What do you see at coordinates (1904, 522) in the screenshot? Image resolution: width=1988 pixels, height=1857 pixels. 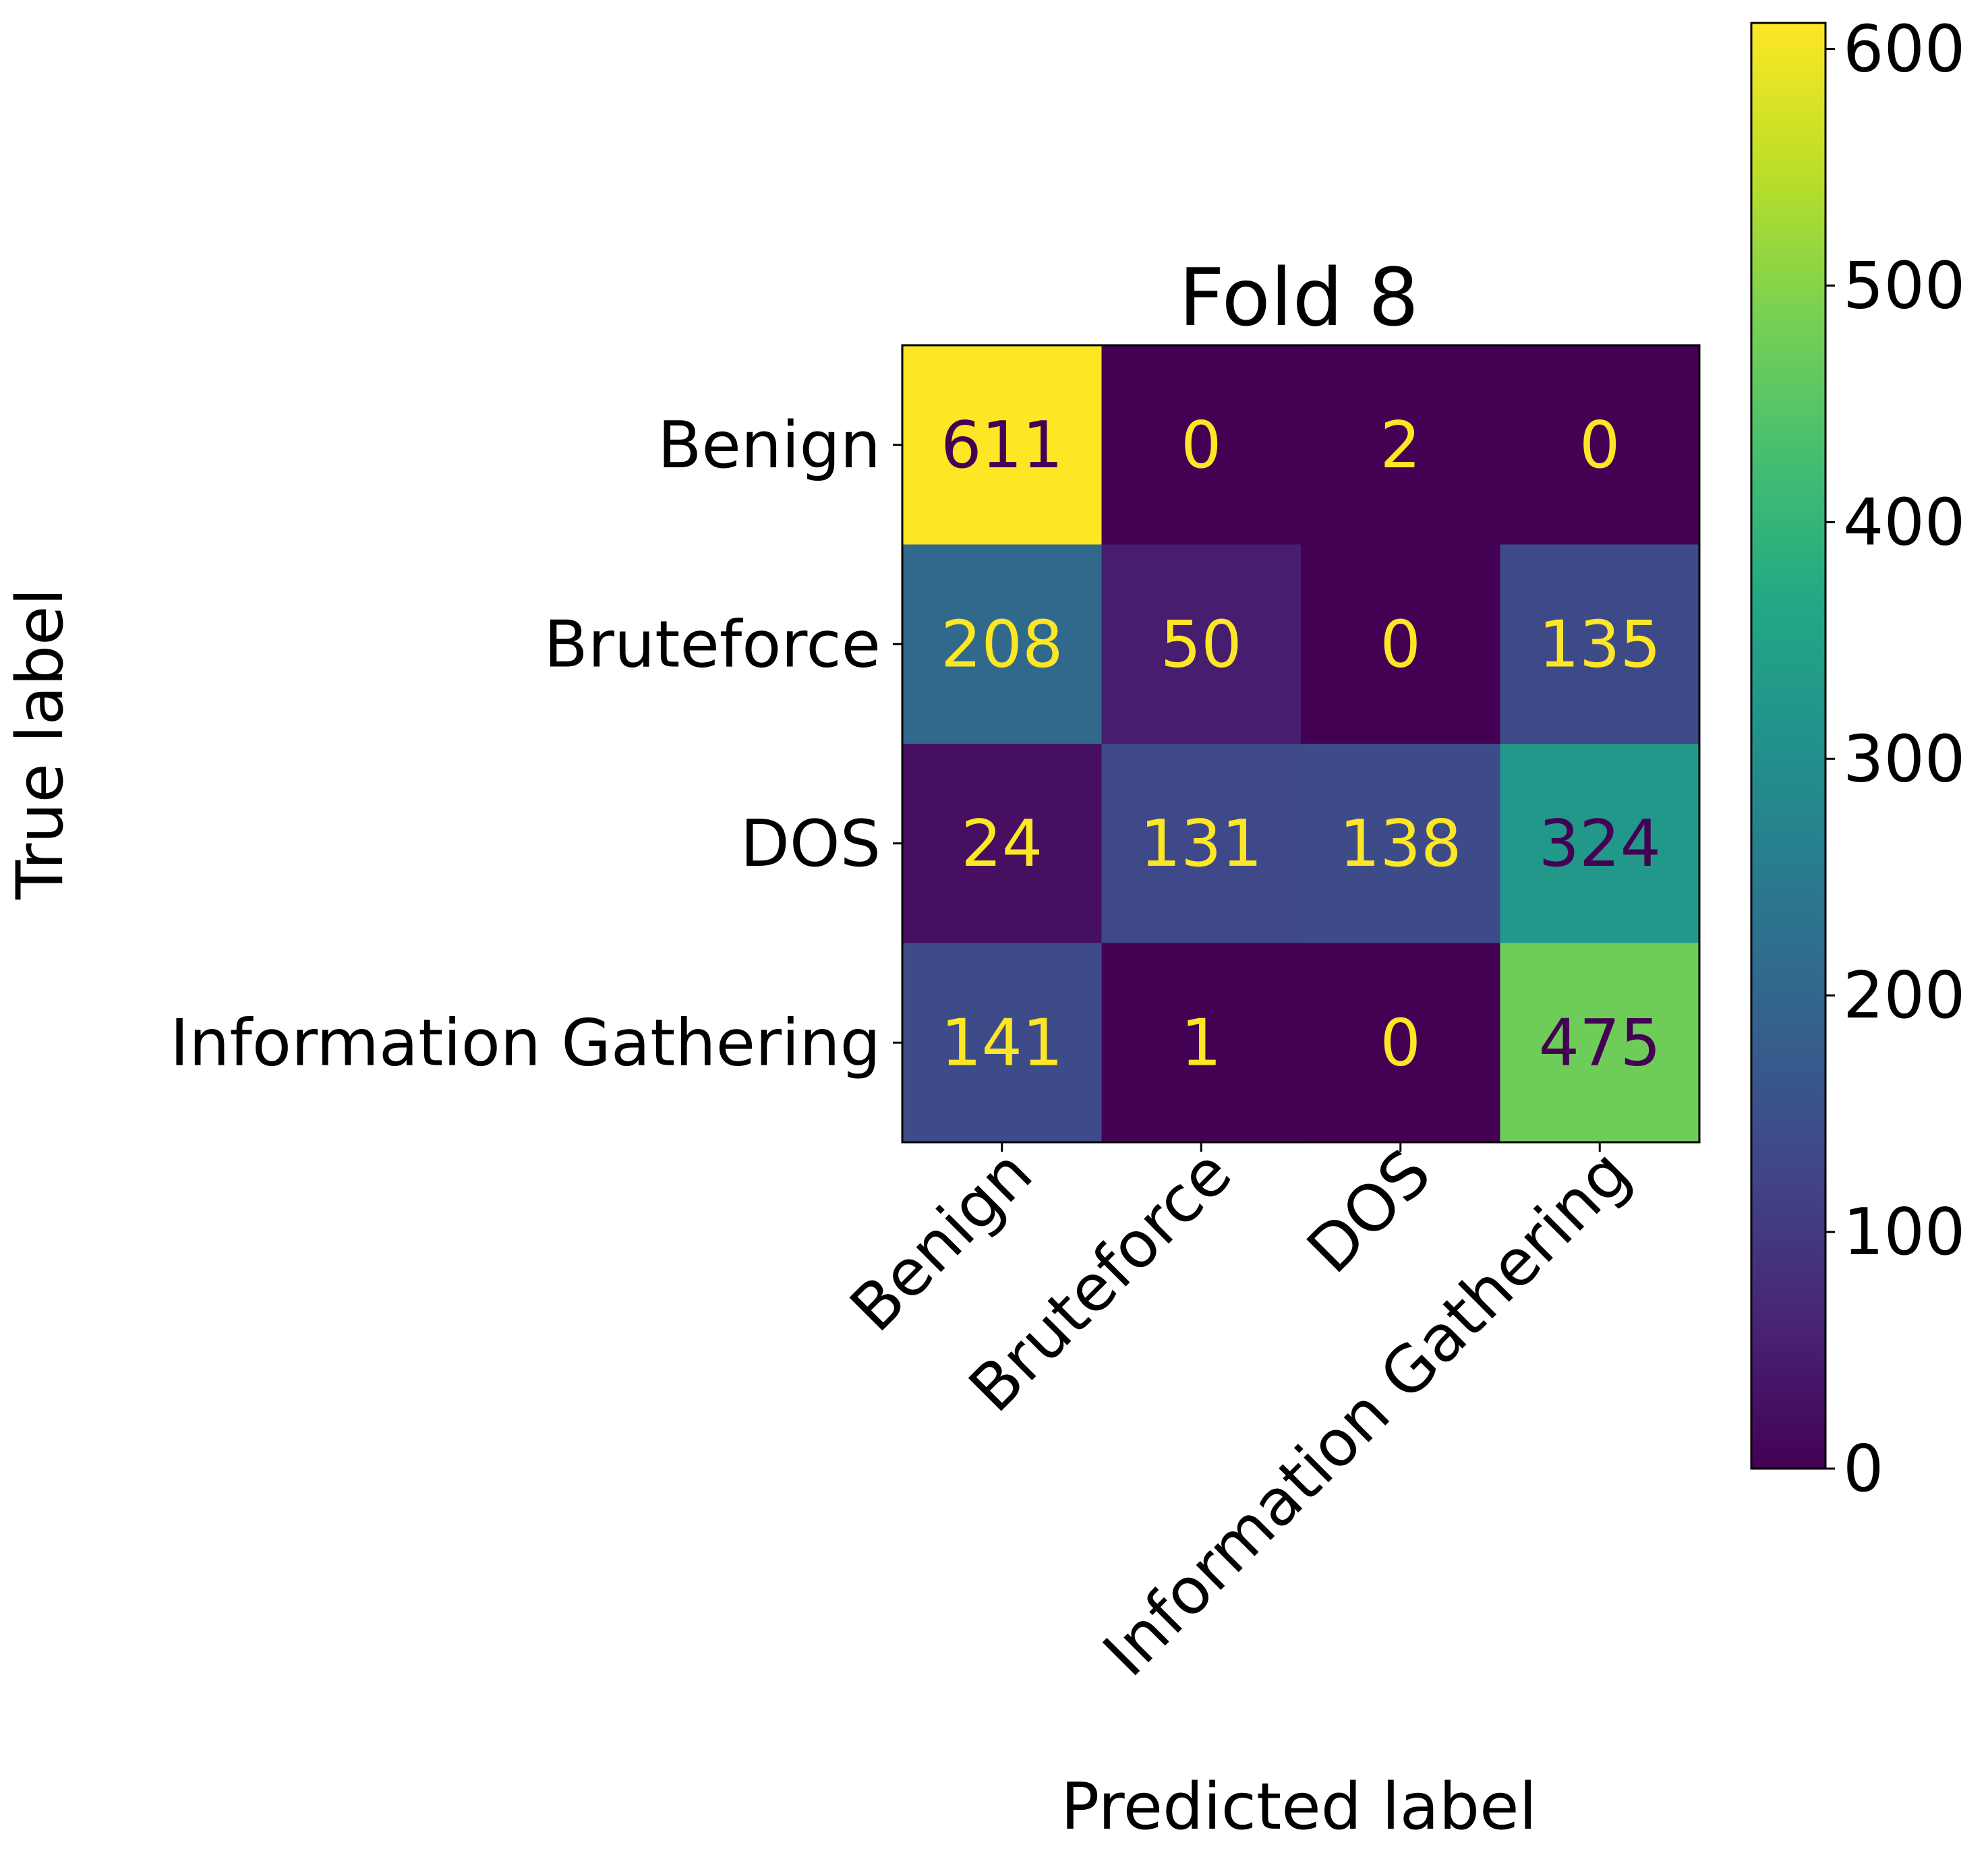 I see `colorbar-tick-label: 400` at bounding box center [1904, 522].